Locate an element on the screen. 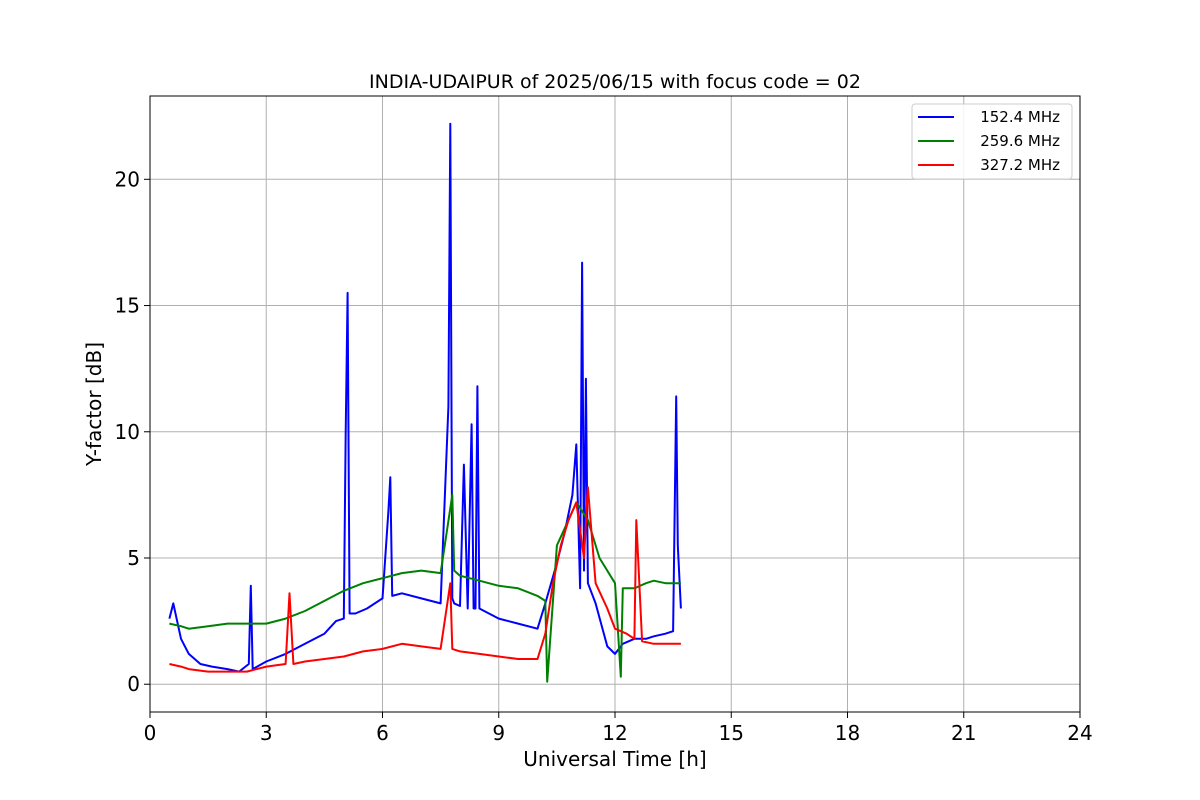 The height and width of the screenshot is (800, 1200). legend: 152.4 MHz 259.6 MHz 327.2 MHz is located at coordinates (992, 141).